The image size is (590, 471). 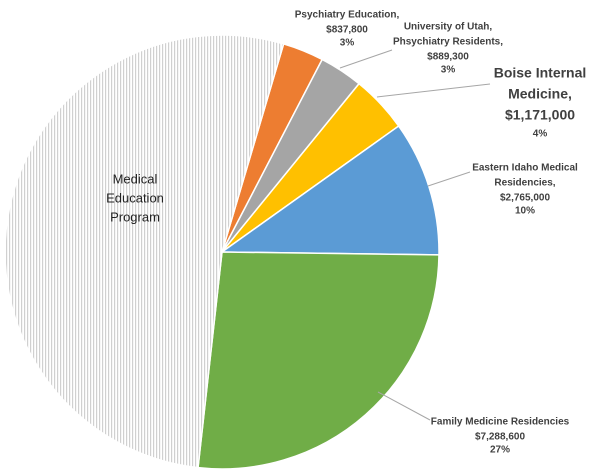 What do you see at coordinates (347, 15) in the screenshot?
I see `slice-label: Psychiatry Education,` at bounding box center [347, 15].